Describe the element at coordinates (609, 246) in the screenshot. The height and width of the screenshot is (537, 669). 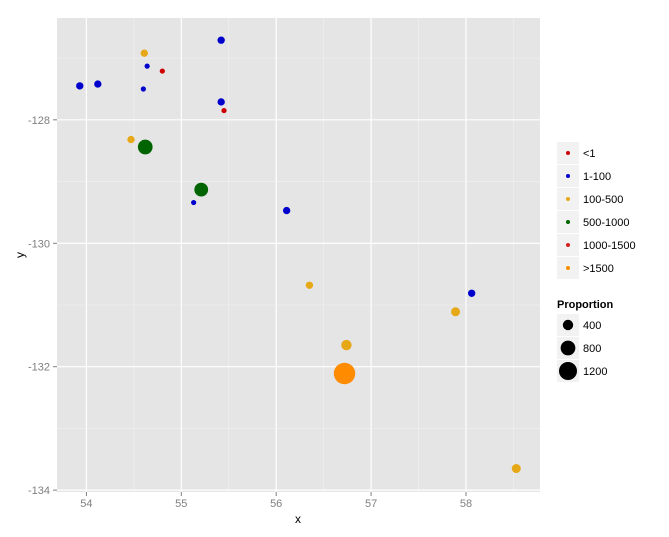
I see `legend-label: 1000-1500` at that location.